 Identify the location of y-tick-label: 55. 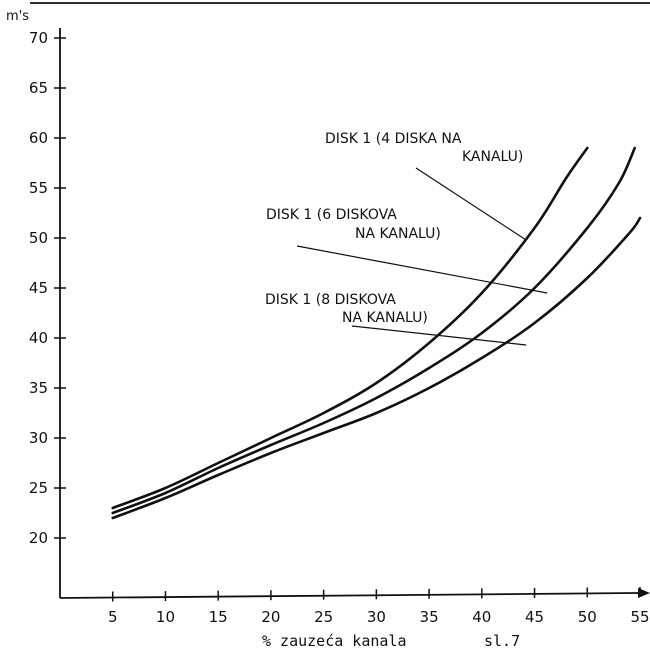
(38, 188).